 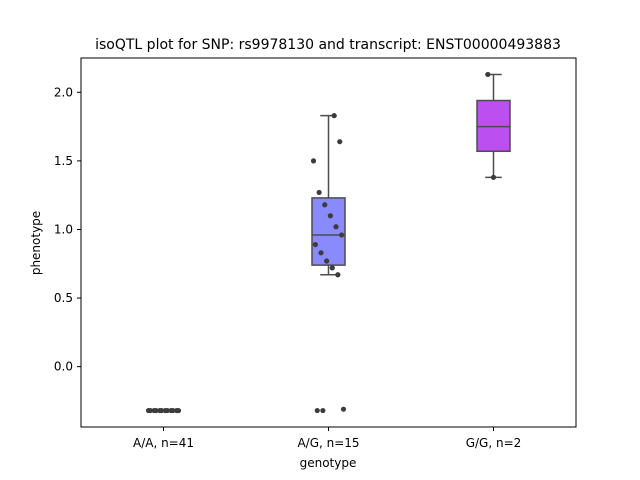 I want to click on y-tick-label: 1.0, so click(x=63, y=229).